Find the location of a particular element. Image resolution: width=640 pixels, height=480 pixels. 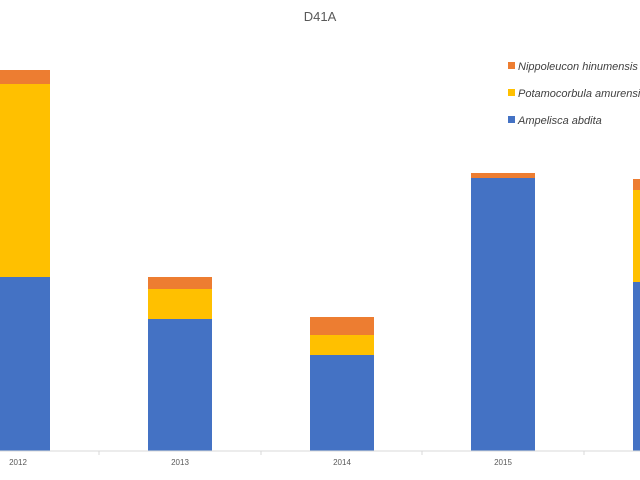

legend-swatch-potamocorbula is located at coordinates (511, 92).